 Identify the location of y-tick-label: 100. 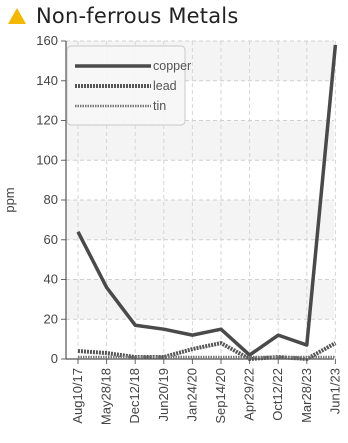
(47, 159).